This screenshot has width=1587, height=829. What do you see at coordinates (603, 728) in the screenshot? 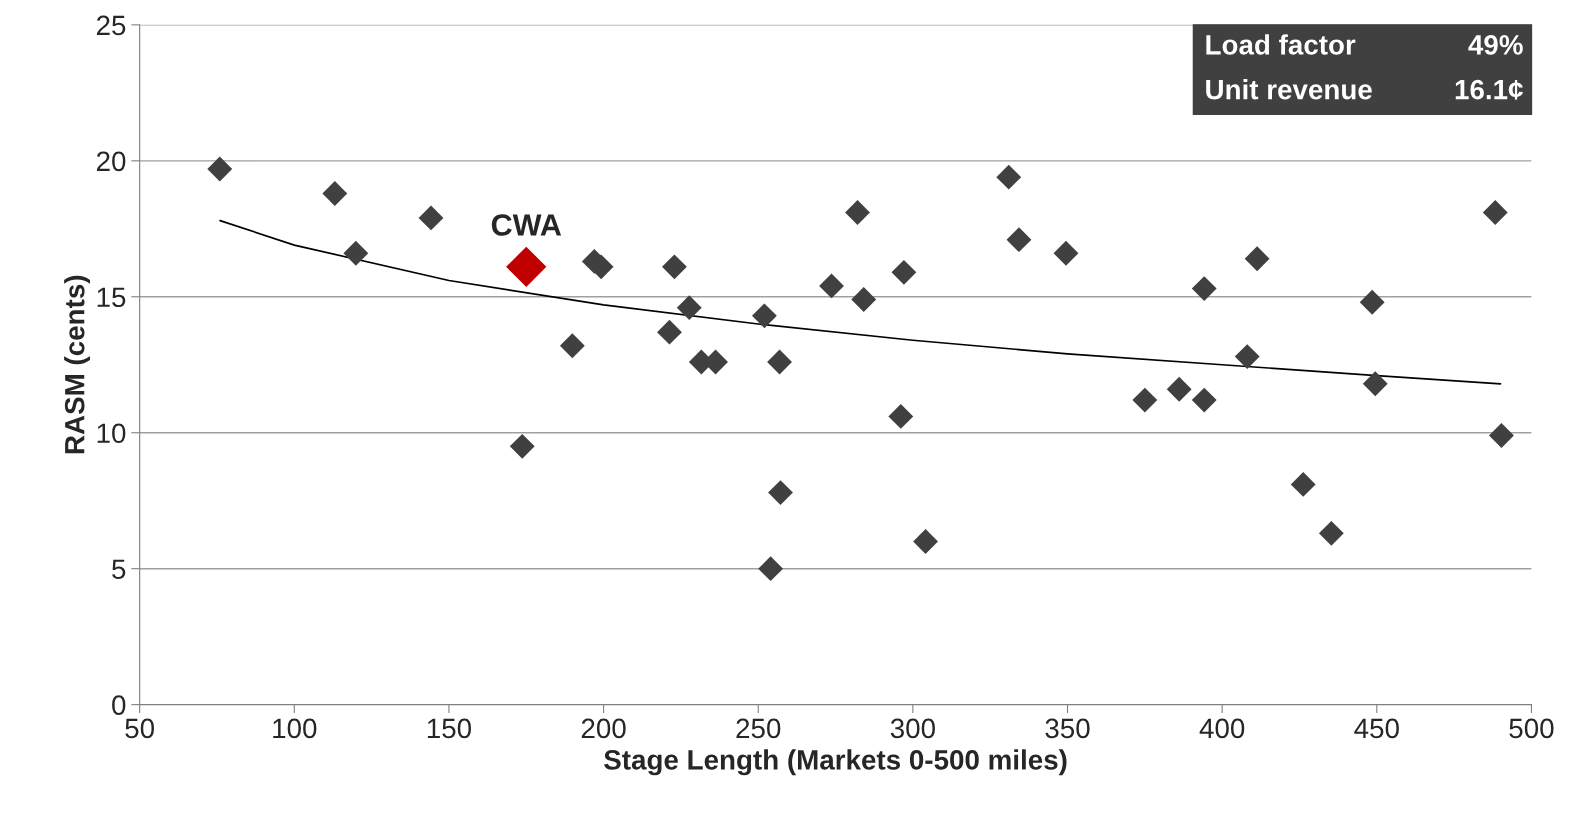
I see `x-tick-label: 200` at bounding box center [603, 728].